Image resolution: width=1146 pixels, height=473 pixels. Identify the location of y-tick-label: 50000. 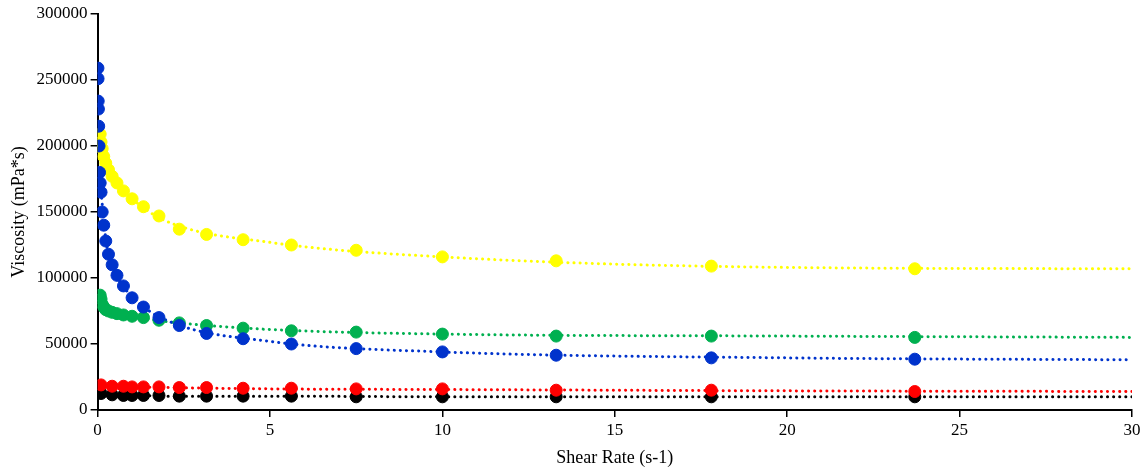
(66, 343).